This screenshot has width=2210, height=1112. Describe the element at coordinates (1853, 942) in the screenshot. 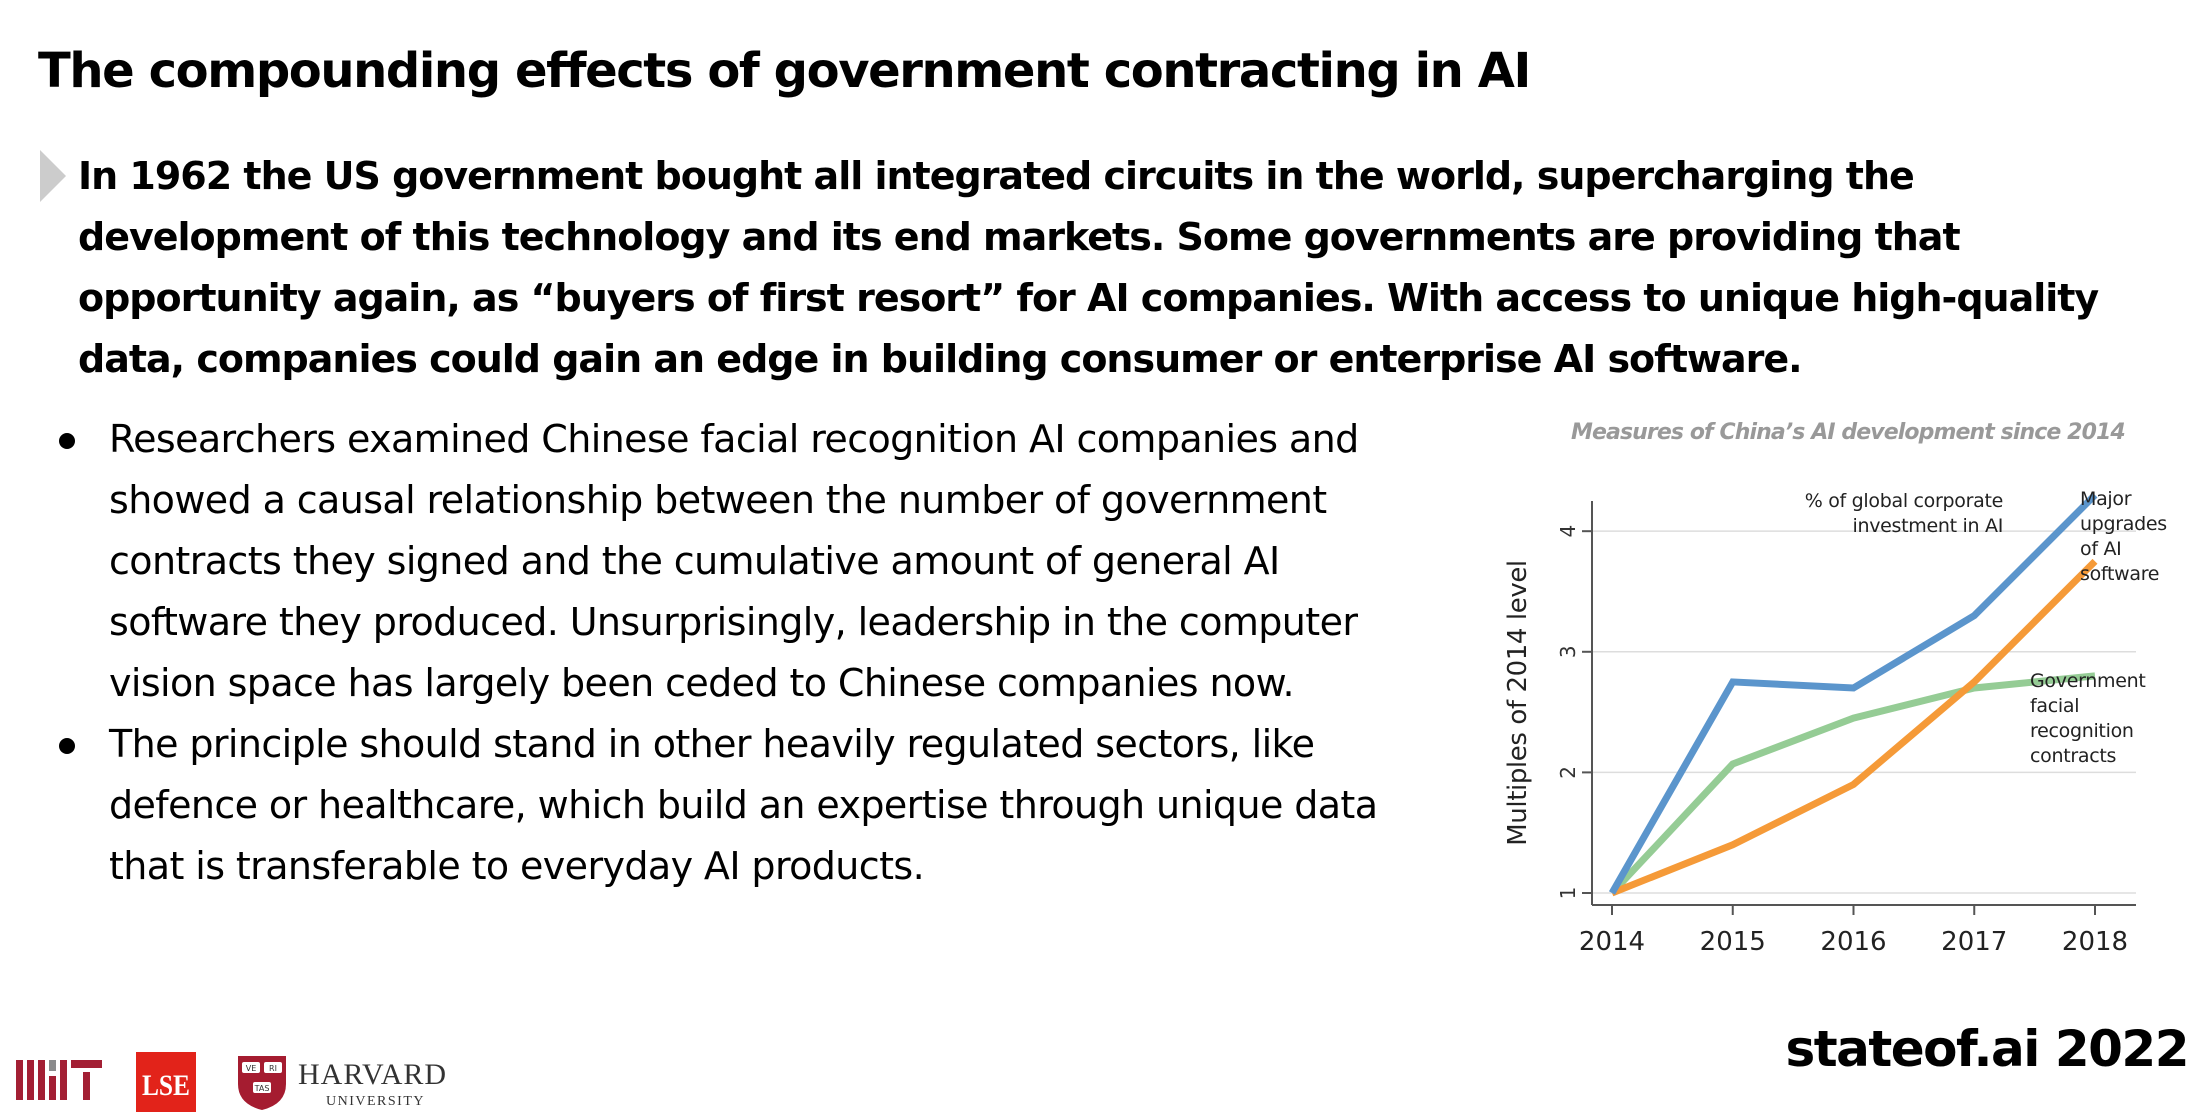

I see `x-tick-label: 2016` at that location.